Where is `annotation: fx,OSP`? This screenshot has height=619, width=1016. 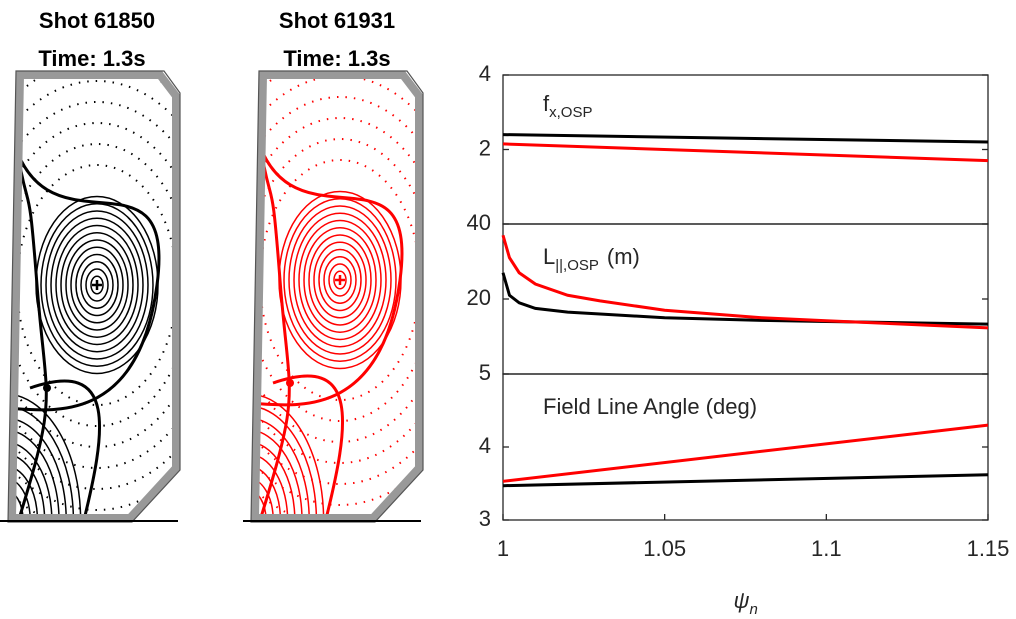
annotation: fx,OSP is located at coordinates (567, 106).